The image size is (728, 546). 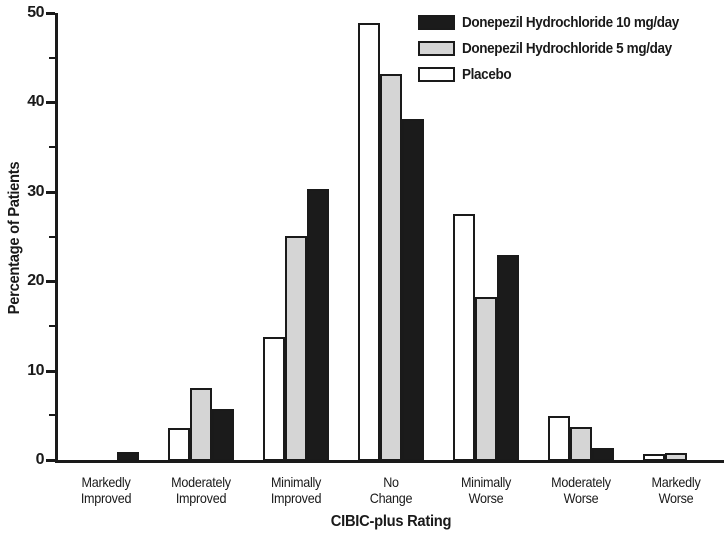 What do you see at coordinates (35, 102) in the screenshot?
I see `y-tick-label: 40` at bounding box center [35, 102].